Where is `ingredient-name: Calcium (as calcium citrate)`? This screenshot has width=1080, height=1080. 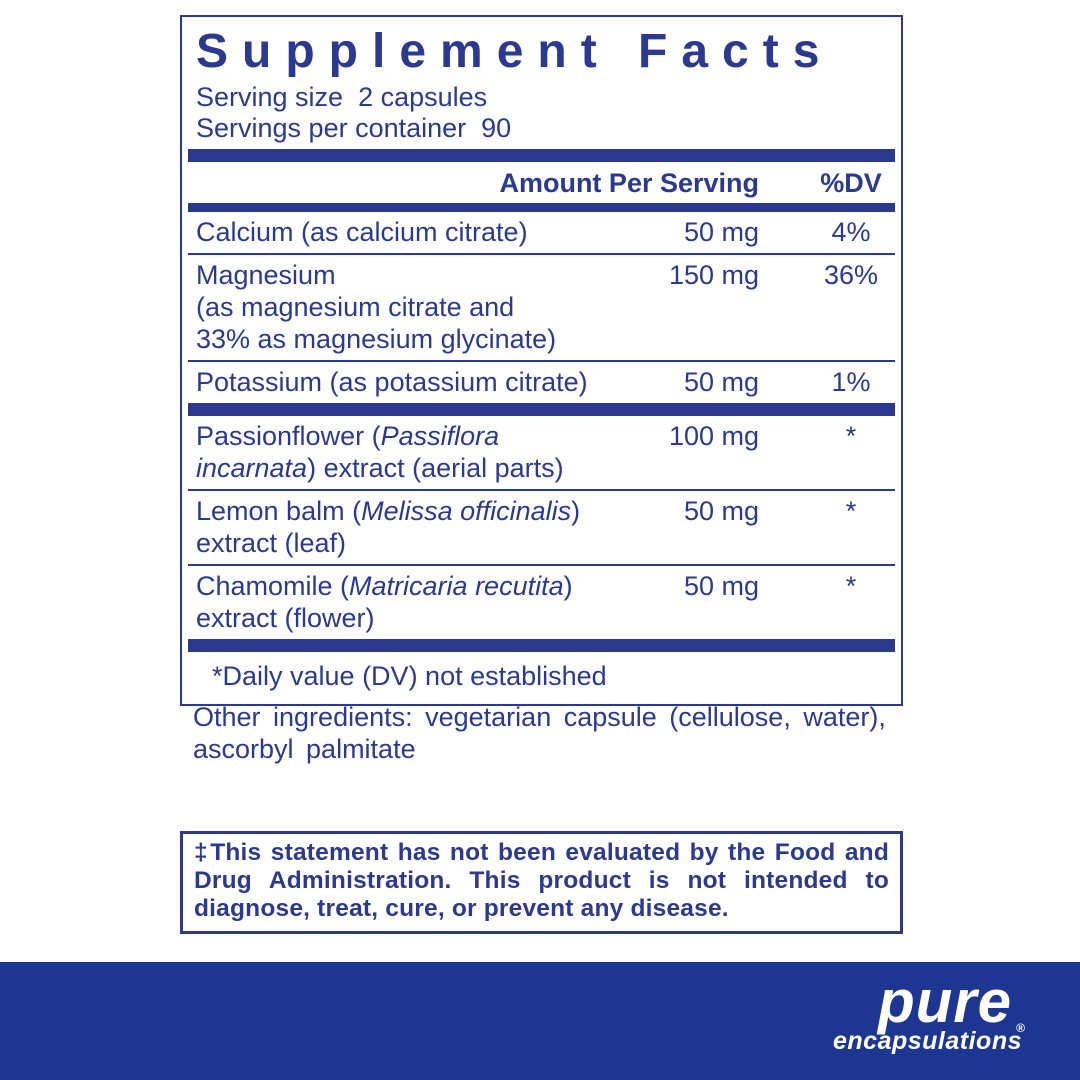
ingredient-name: Calcium (as calcium citrate) is located at coordinates (362, 232).